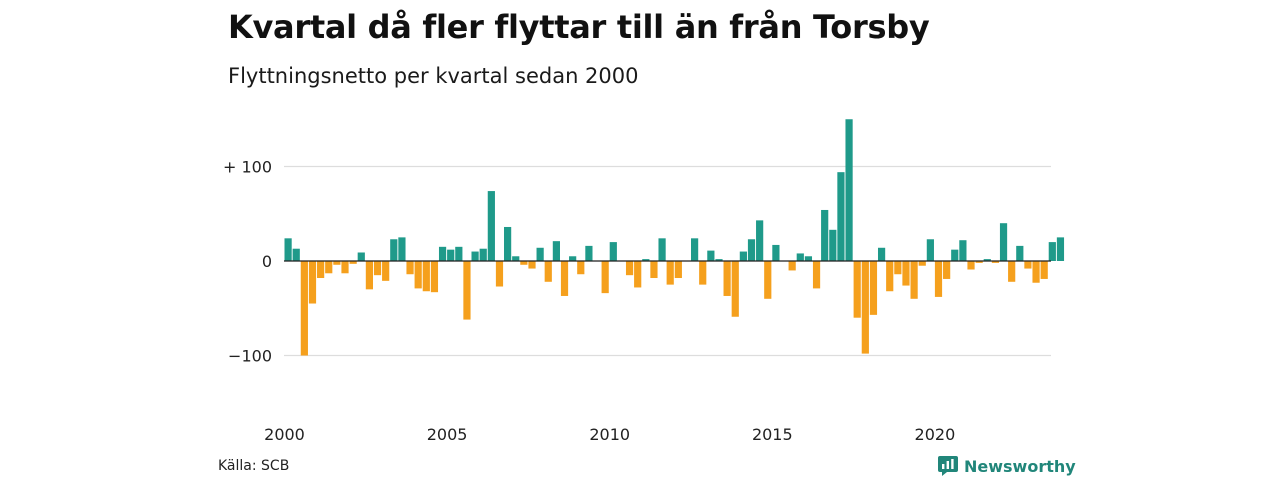 The image size is (1280, 480). I want to click on x-tick-label: 2005, so click(447, 434).